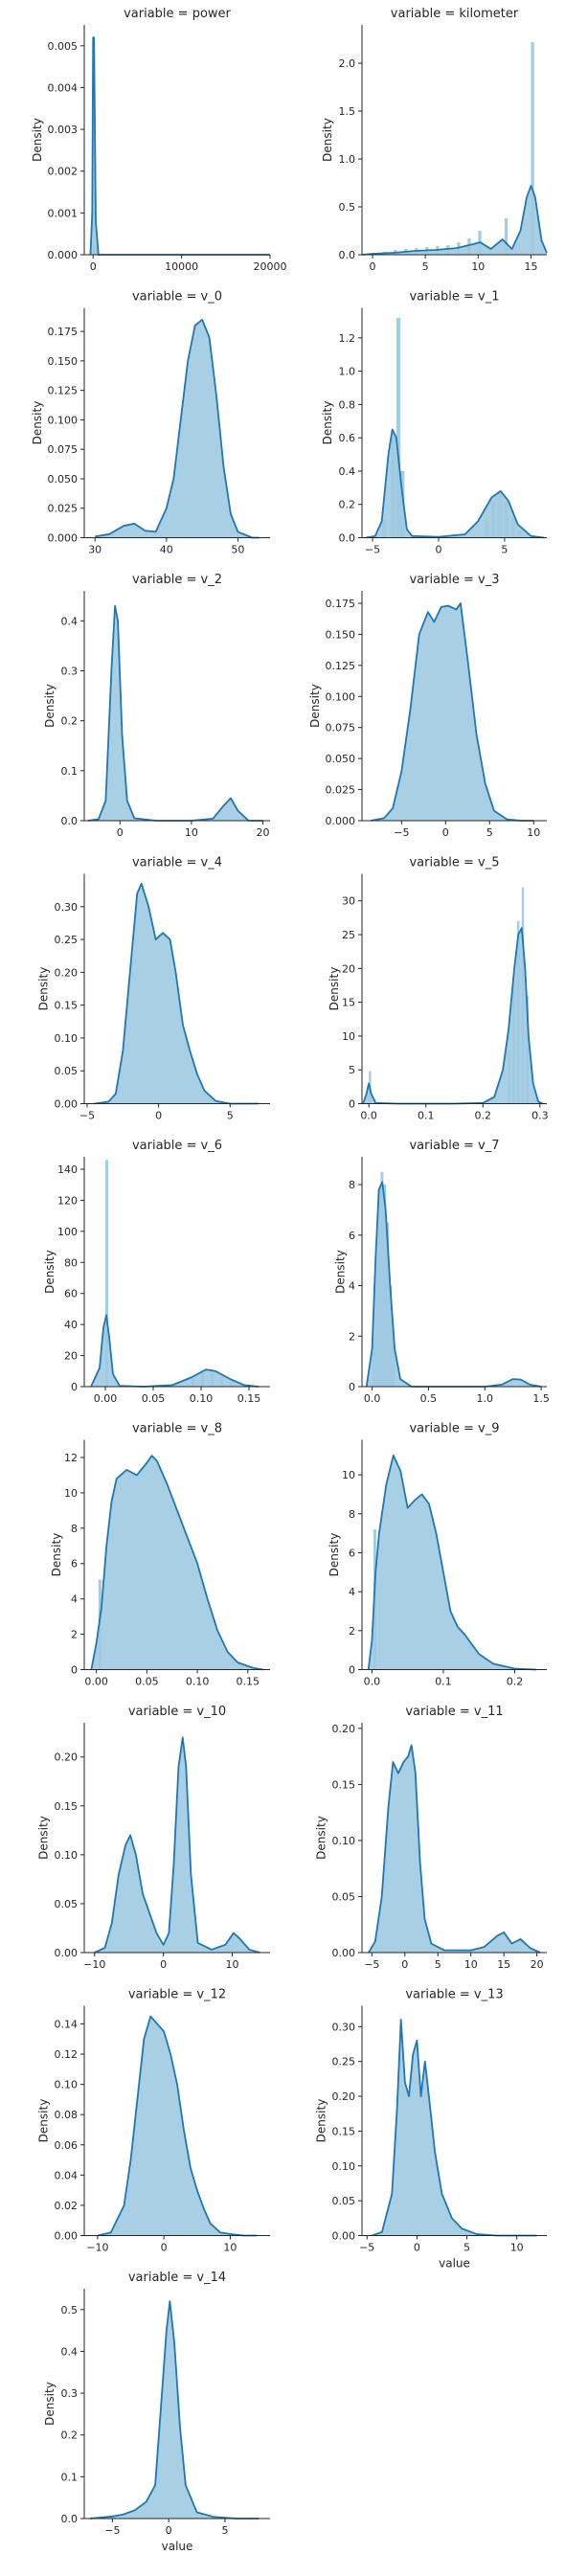 The width and height of the screenshot is (565, 2576). I want to click on x-tick-label: 20000, so click(270, 266).